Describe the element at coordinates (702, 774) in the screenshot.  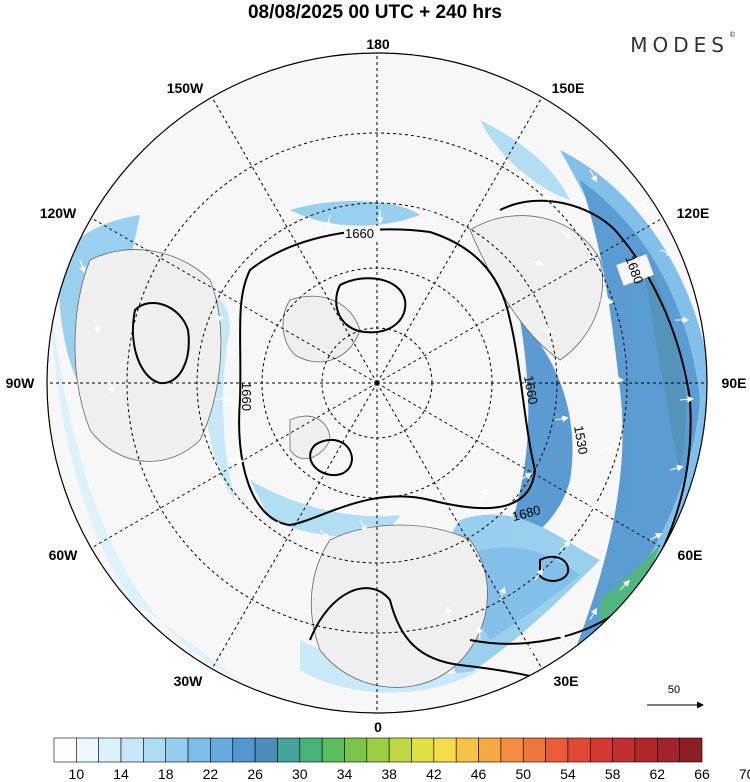
I see `colorbar-tick-label: 66` at that location.